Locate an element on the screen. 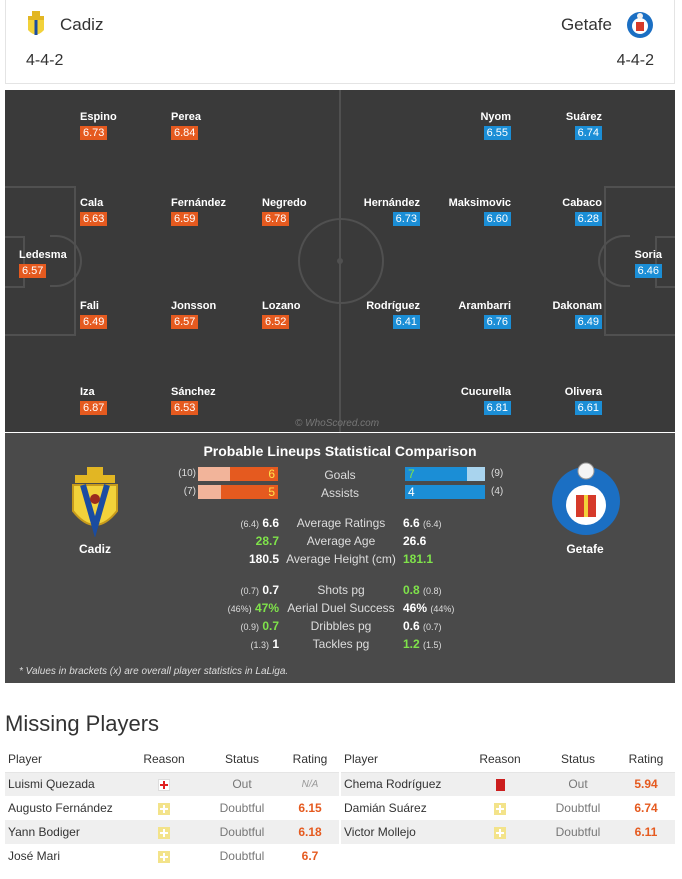  player-rating: 6.60 is located at coordinates (497, 219).